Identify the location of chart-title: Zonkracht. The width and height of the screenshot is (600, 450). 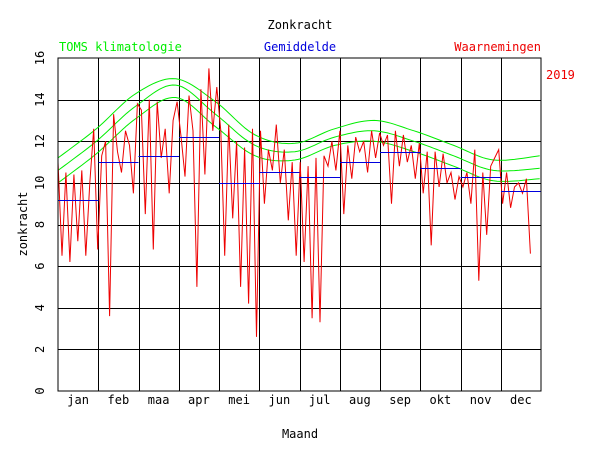
(299, 25).